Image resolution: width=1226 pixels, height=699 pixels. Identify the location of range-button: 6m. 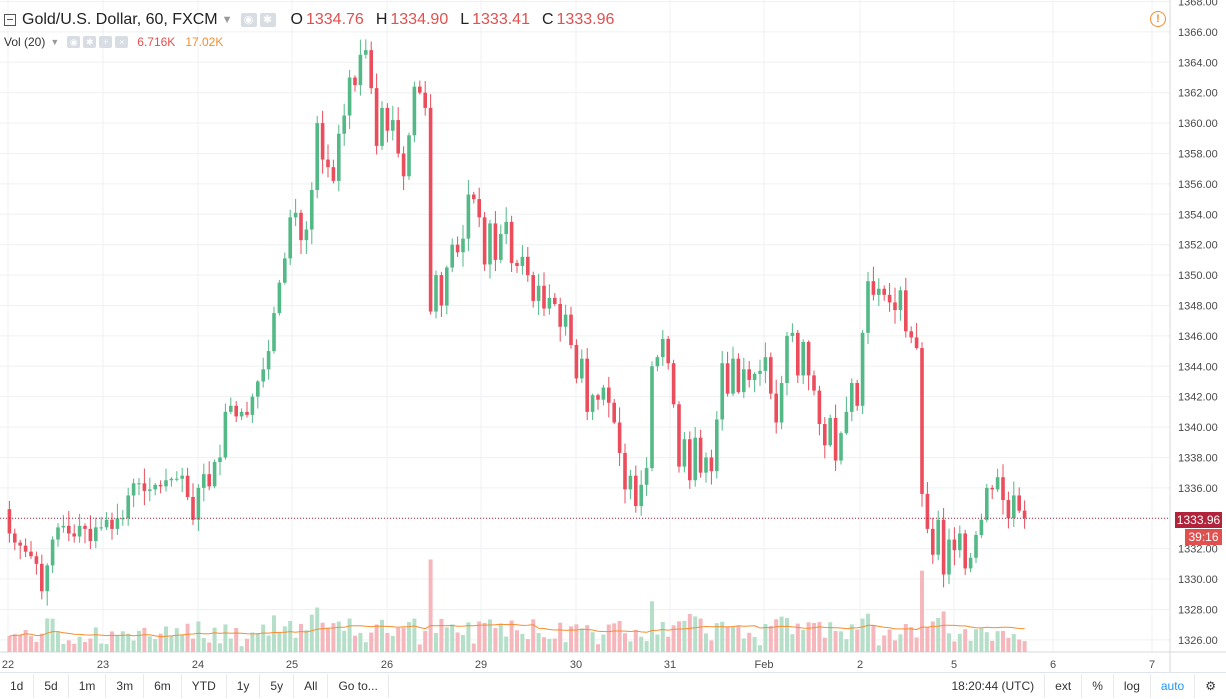
(163, 686).